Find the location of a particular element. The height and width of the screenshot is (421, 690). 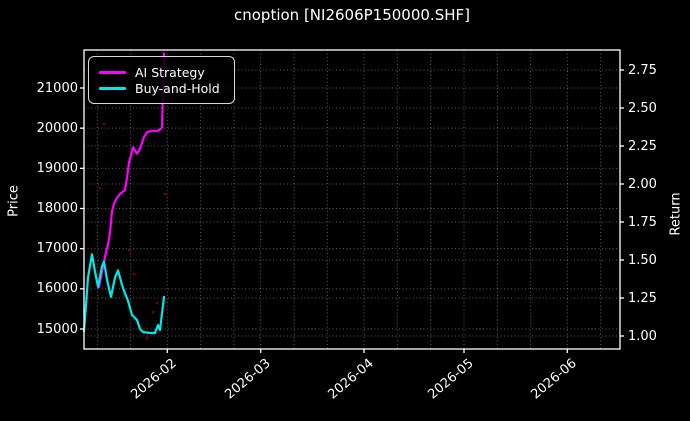

legend-item-ai-strategy: AI Strategy is located at coordinates (161, 72).